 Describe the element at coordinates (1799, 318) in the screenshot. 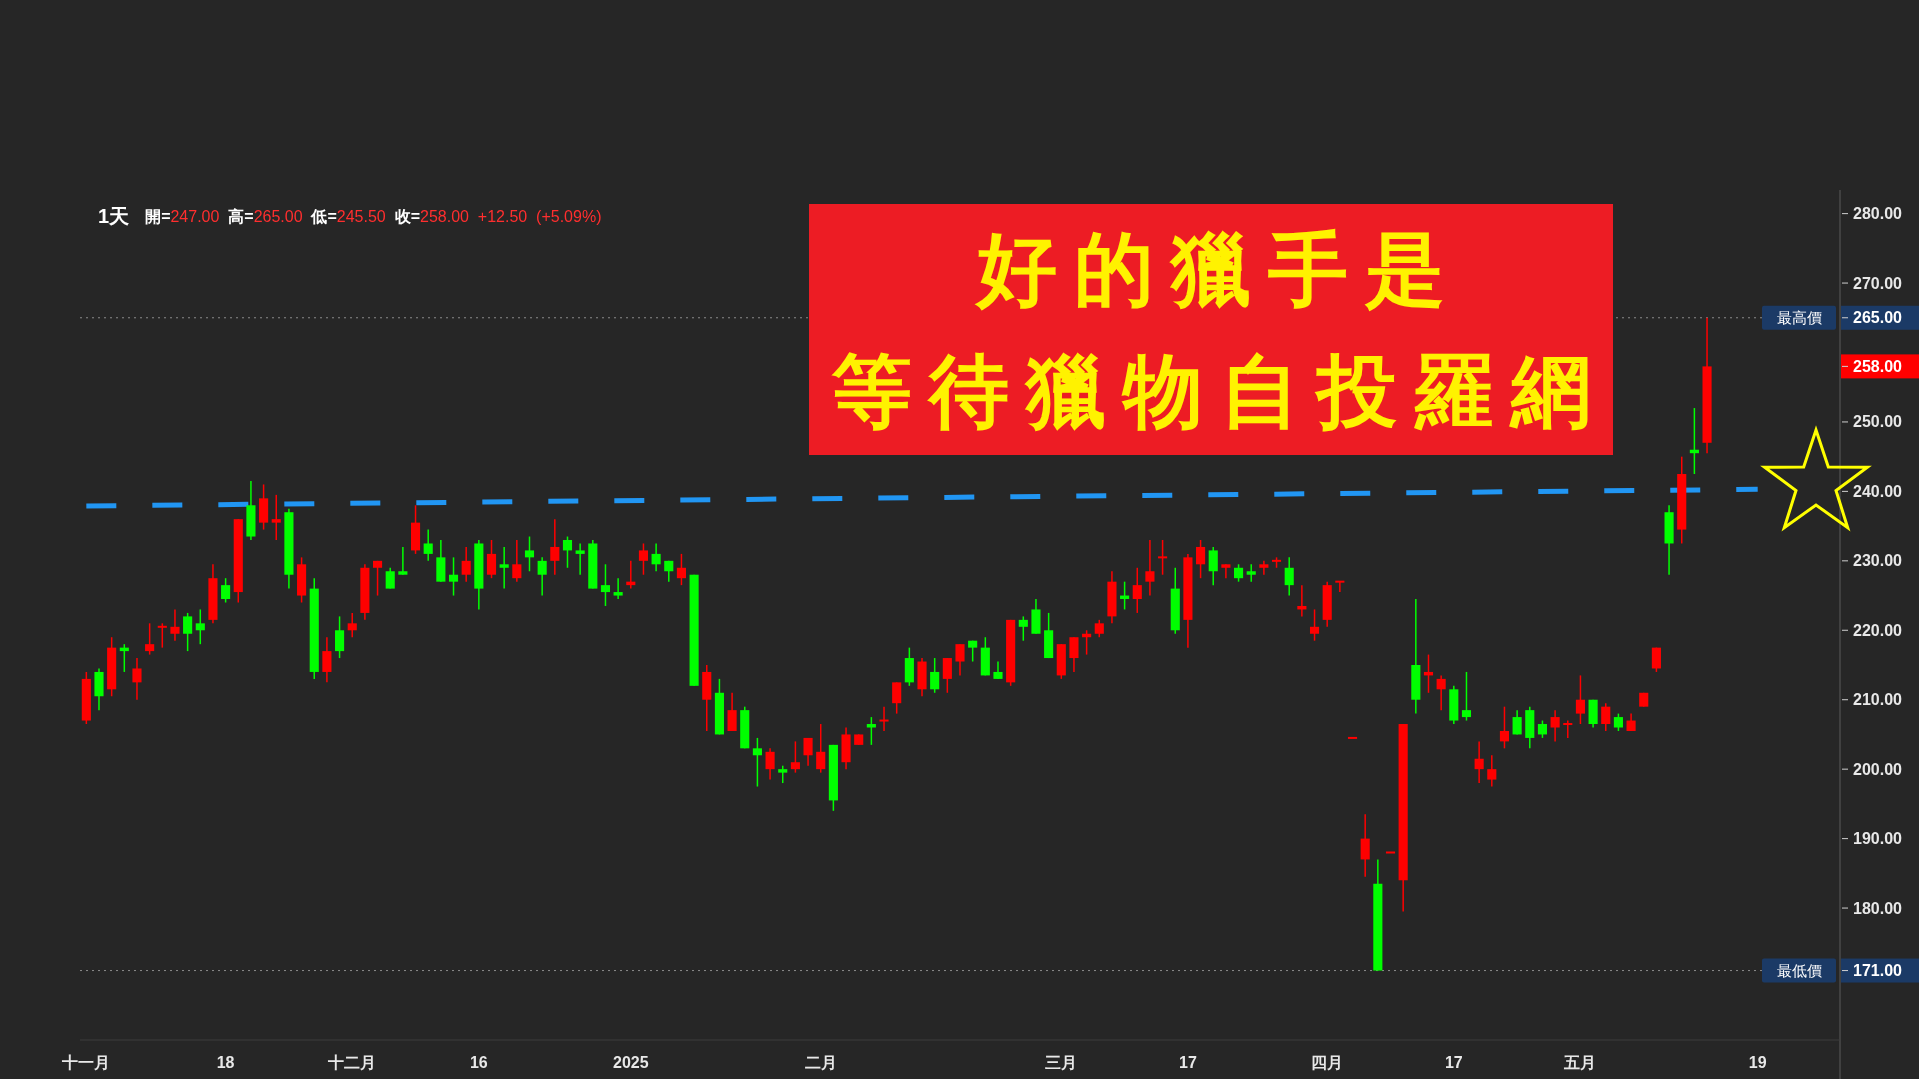

I see `ref-line-label: 最高價` at that location.